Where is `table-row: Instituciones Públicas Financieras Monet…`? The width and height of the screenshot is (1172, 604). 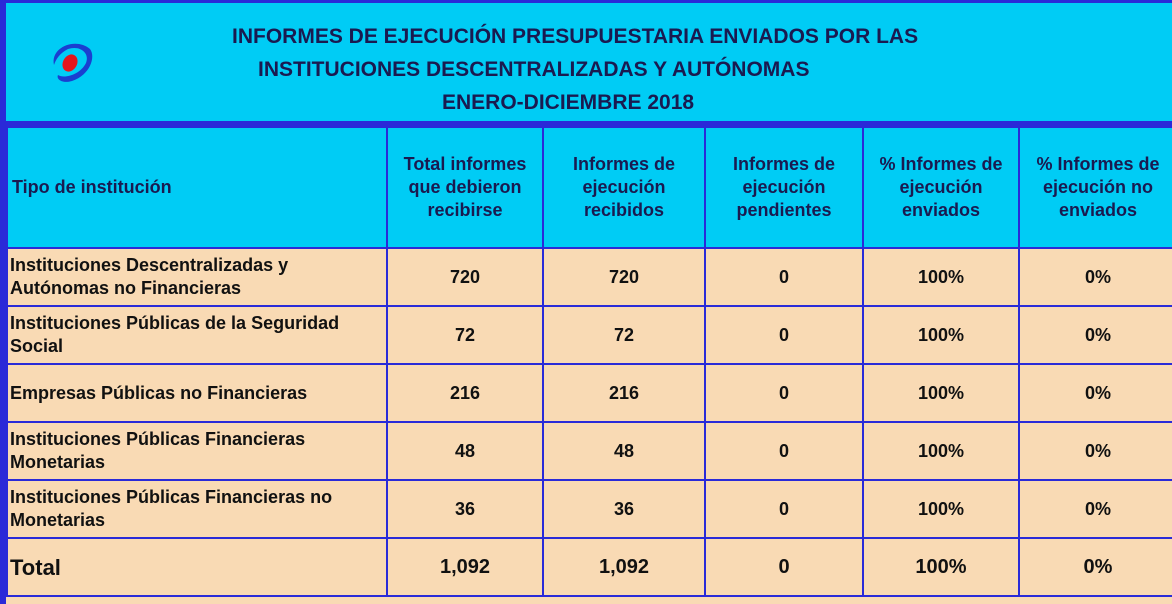
table-row: Instituciones Públicas Financieras Monet… is located at coordinates (589, 451).